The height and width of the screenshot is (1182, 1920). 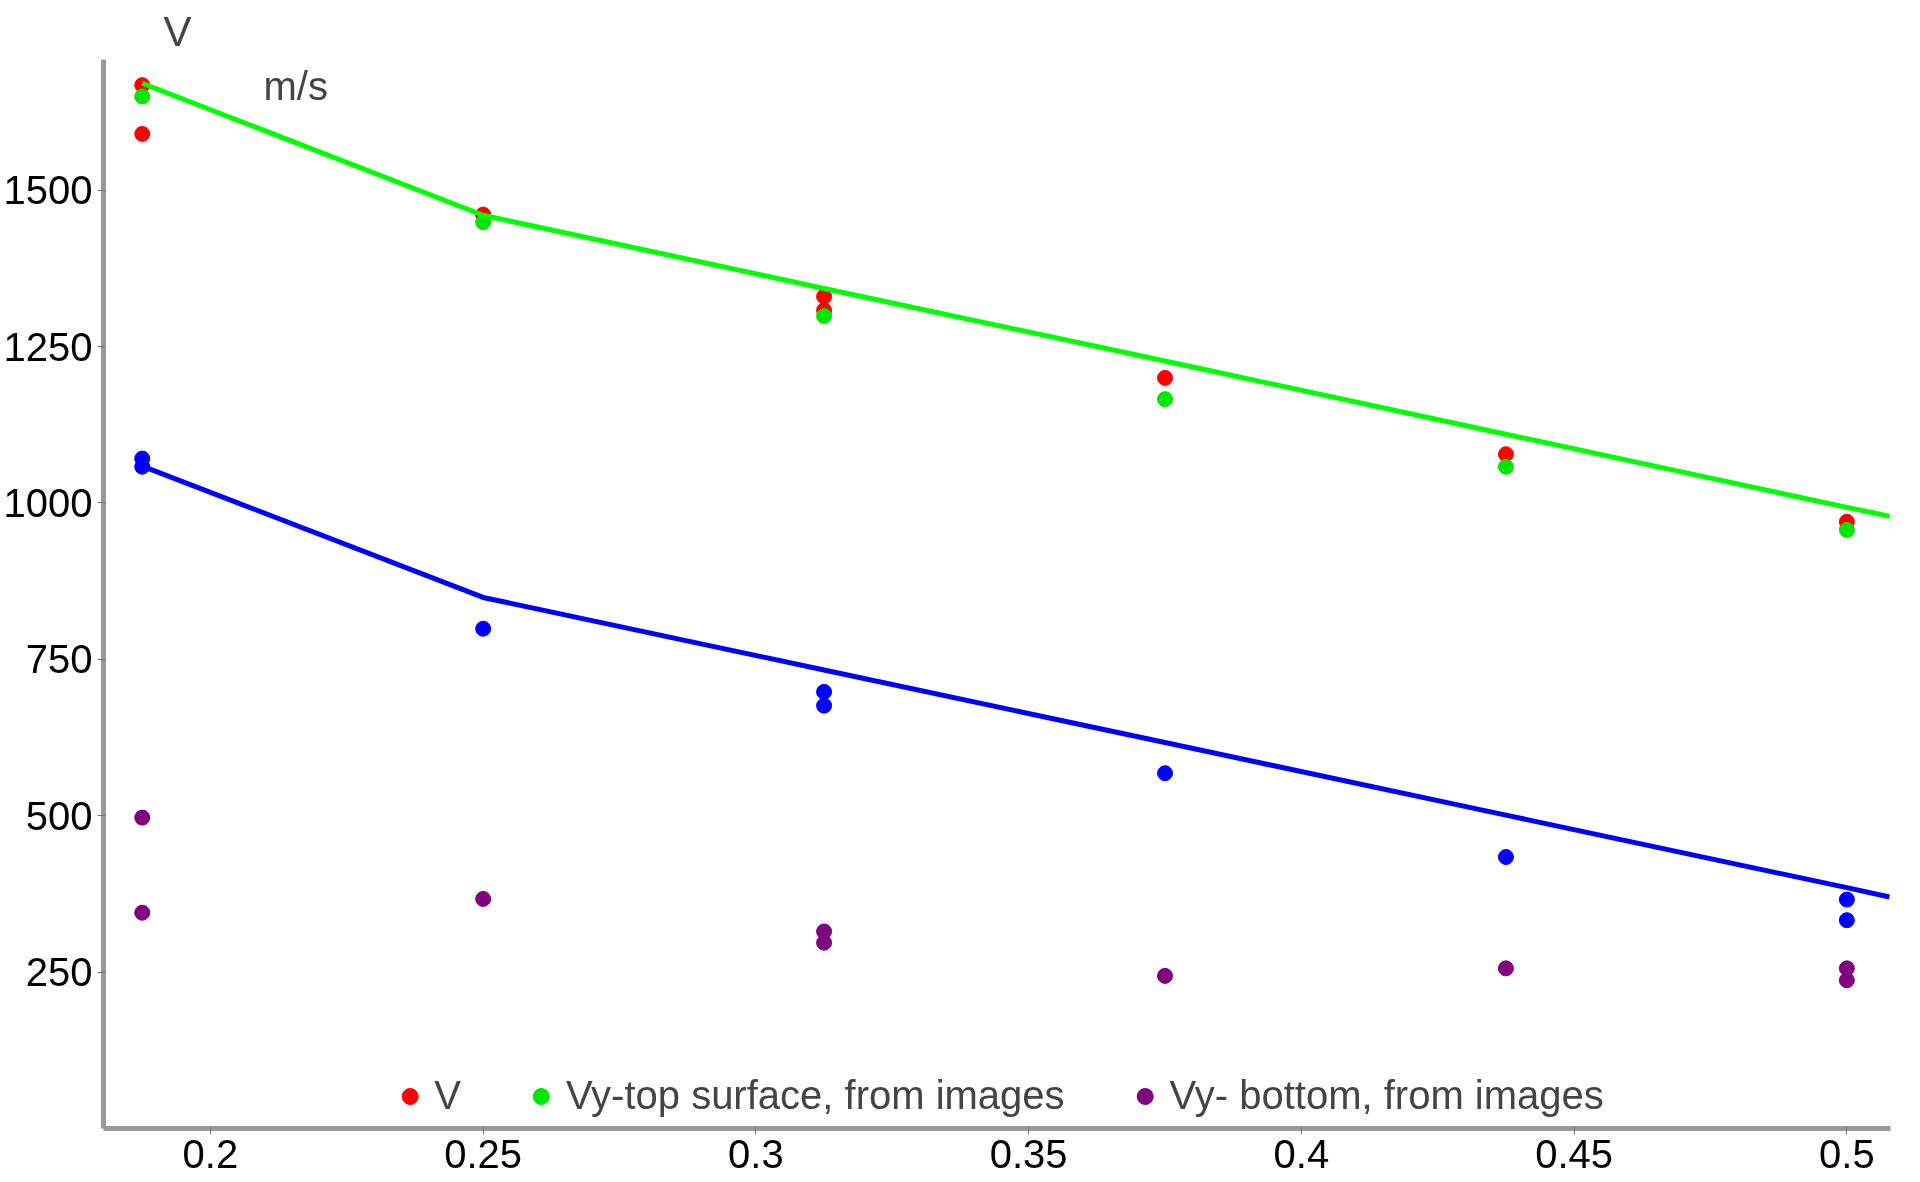 What do you see at coordinates (756, 1153) in the screenshot?
I see `x-tick-label: 0.3` at bounding box center [756, 1153].